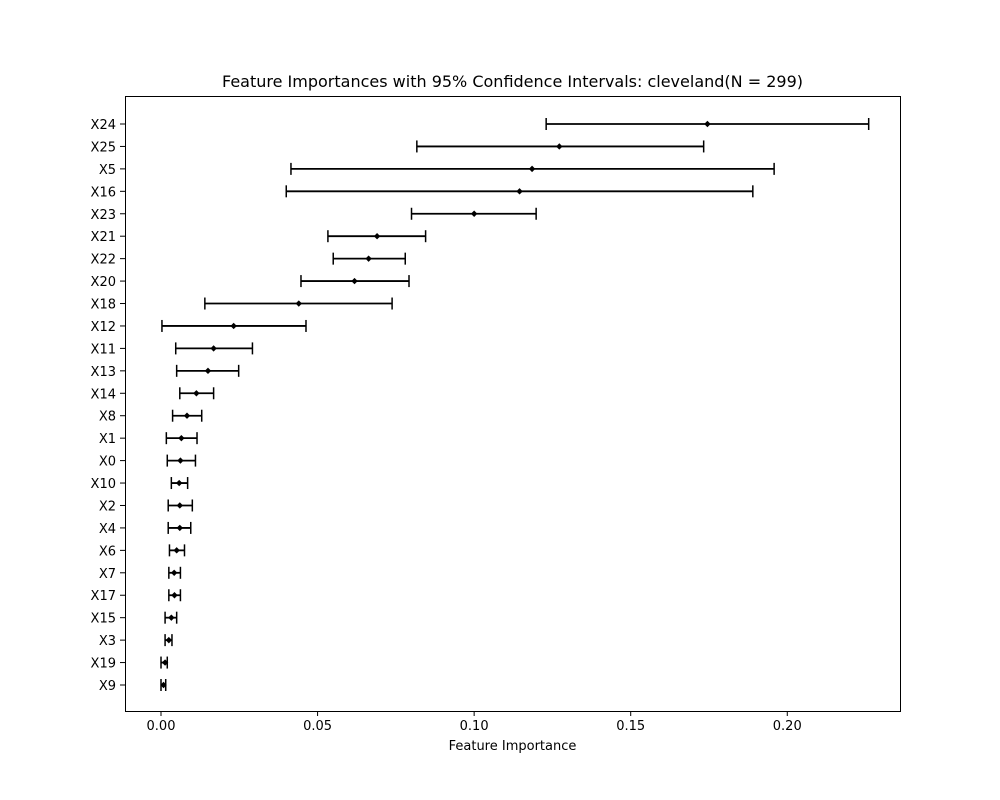  What do you see at coordinates (103, 147) in the screenshot?
I see `y-tick-label: X25` at bounding box center [103, 147].